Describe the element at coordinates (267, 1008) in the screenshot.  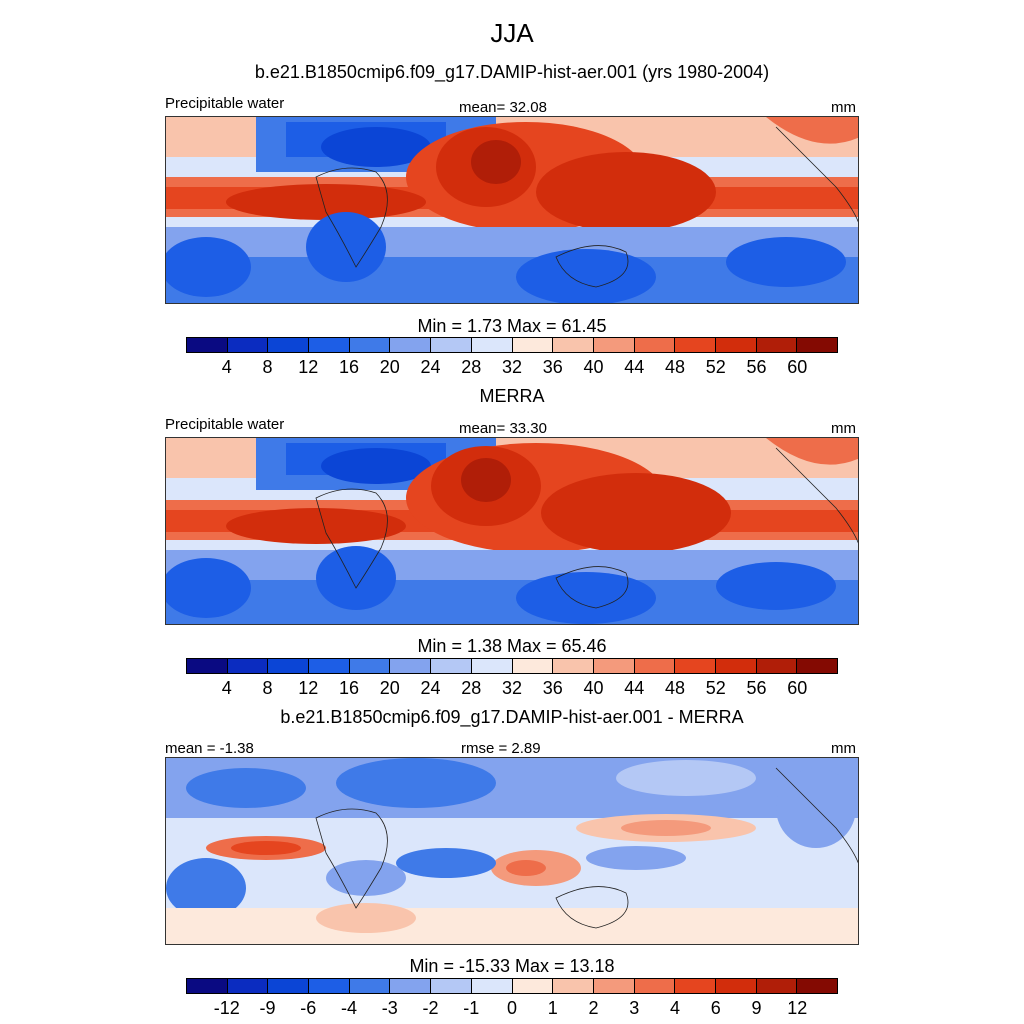
I see `colorbar-tick-label: -9` at that location.